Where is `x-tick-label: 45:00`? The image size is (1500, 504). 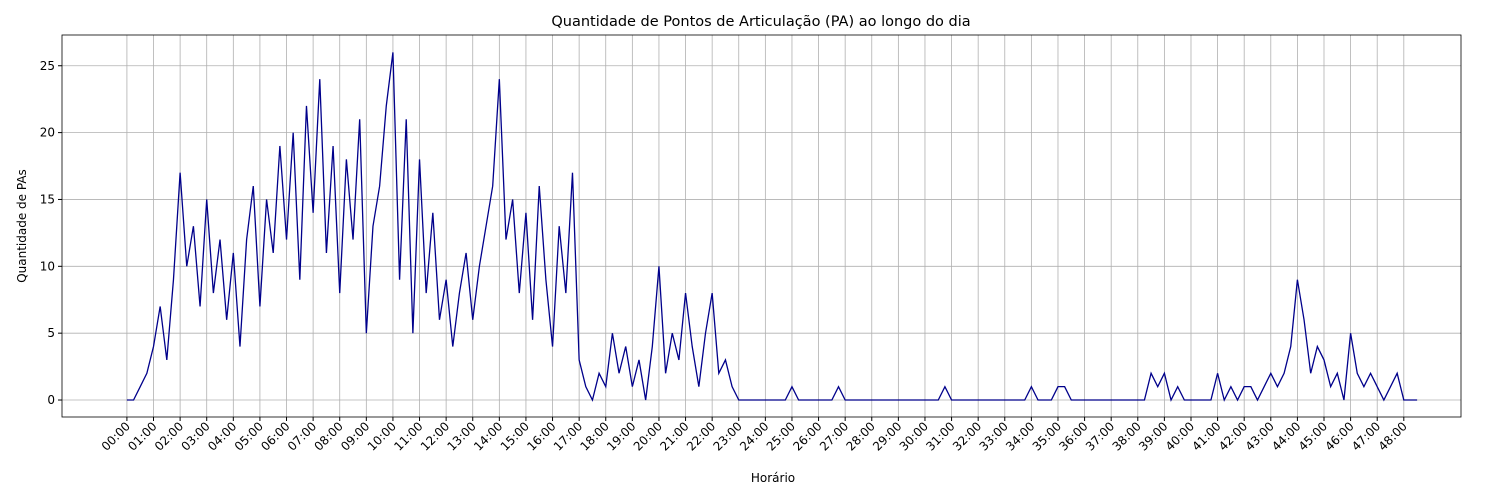
x-tick-label: 45:00 is located at coordinates (1313, 436).